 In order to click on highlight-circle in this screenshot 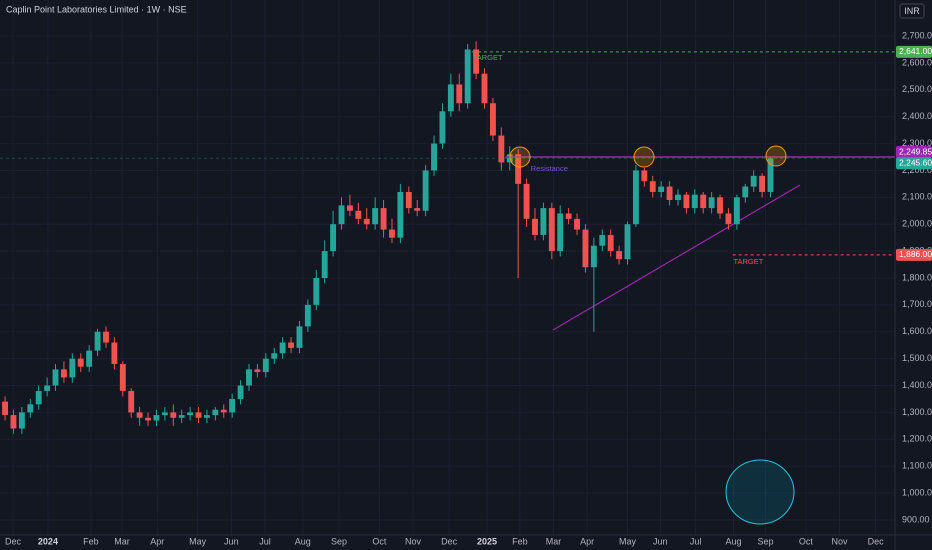, I will do `click(760, 492)`.